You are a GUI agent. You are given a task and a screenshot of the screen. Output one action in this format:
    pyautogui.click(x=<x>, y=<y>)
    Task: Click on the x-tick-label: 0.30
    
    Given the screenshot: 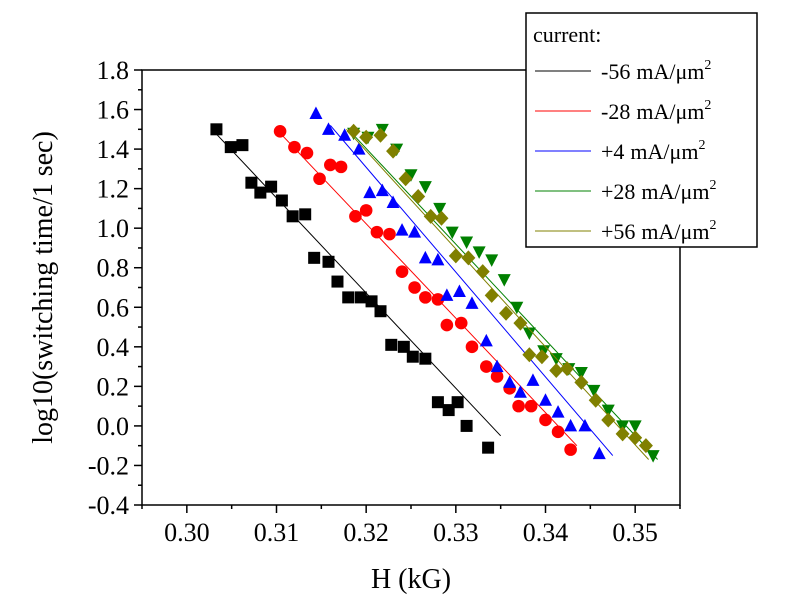 What is the action you would take?
    pyautogui.click(x=187, y=532)
    